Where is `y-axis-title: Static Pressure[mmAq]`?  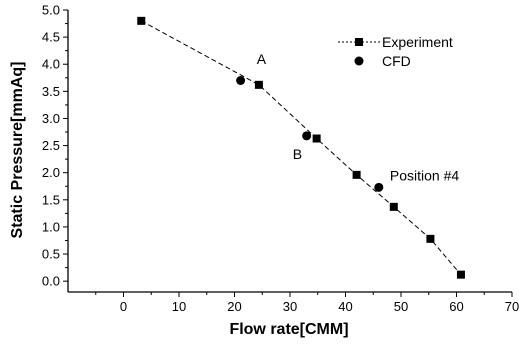 y-axis-title: Static Pressure[mmAq] is located at coordinates (17, 150).